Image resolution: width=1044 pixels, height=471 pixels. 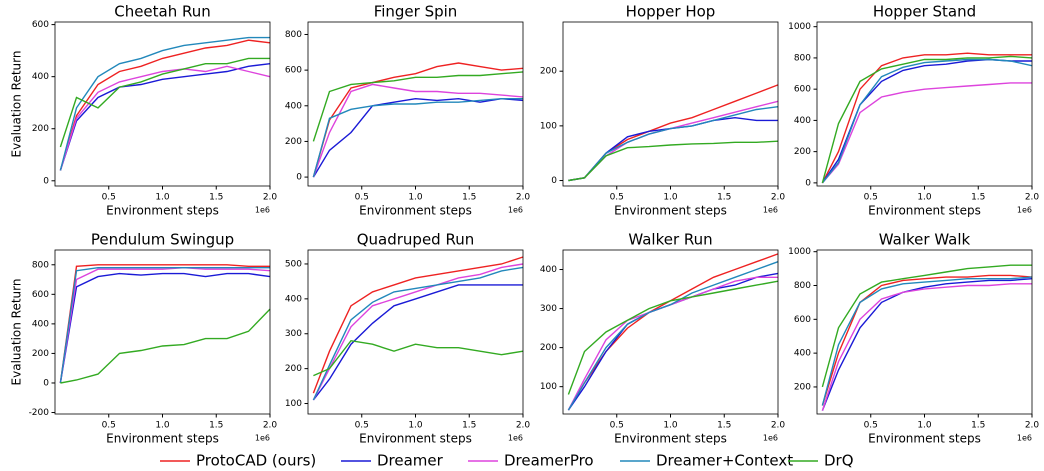 What do you see at coordinates (416, 240) in the screenshot?
I see `chart-title: Quadruped Run` at bounding box center [416, 240].